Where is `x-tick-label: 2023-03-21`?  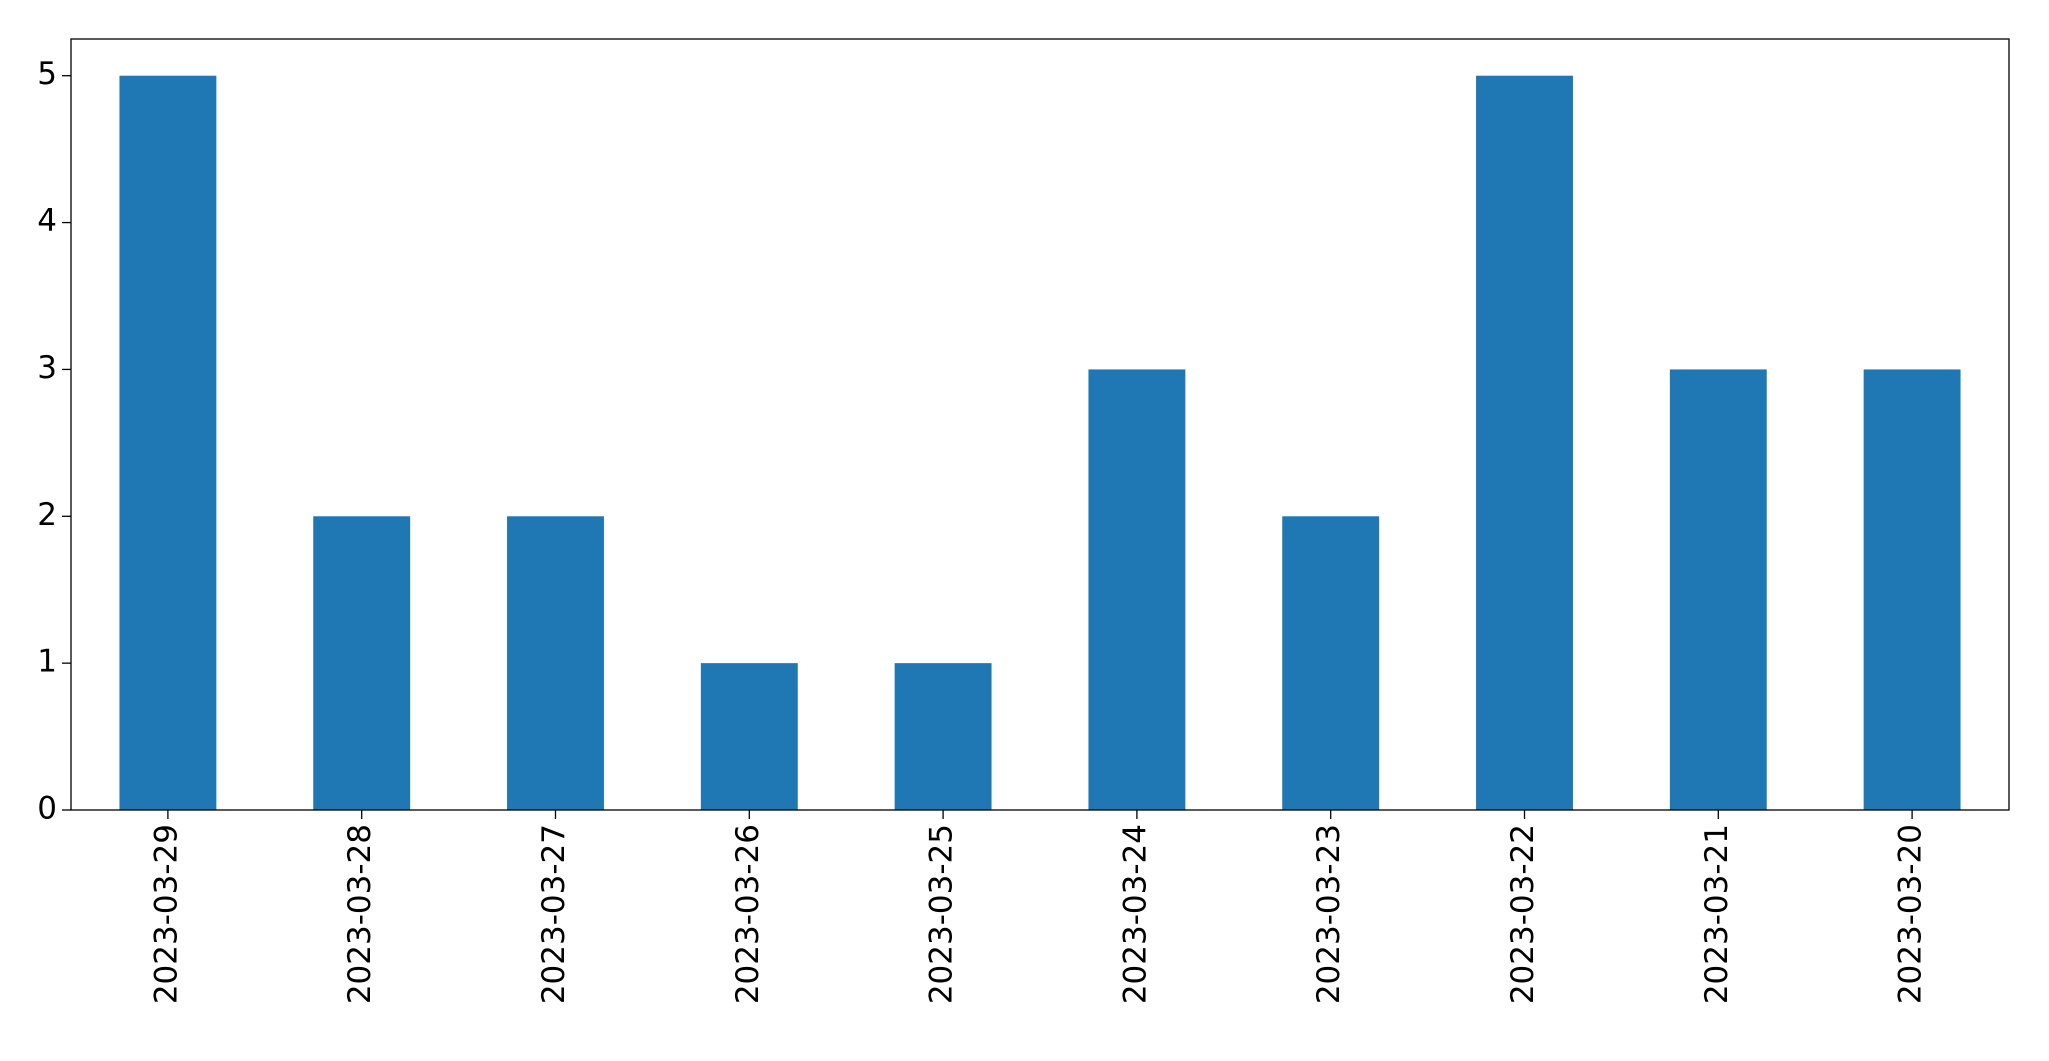
x-tick-label: 2023-03-21 is located at coordinates (1717, 914).